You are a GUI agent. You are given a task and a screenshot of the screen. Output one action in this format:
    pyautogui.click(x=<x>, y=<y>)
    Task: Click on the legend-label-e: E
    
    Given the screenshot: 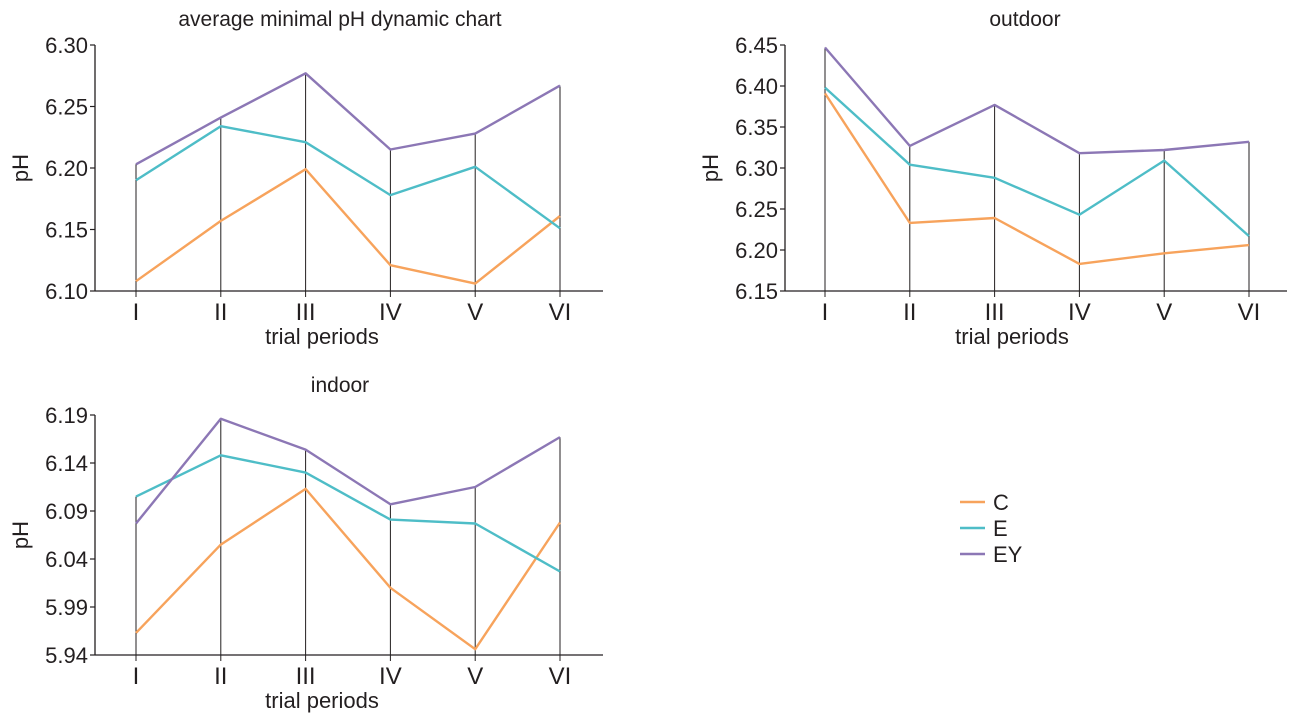 What is the action you would take?
    pyautogui.click(x=1000, y=528)
    